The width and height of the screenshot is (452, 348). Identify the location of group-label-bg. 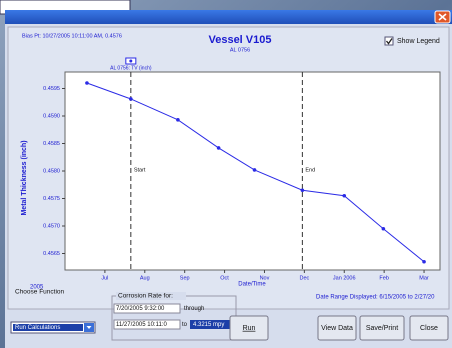
(151, 296).